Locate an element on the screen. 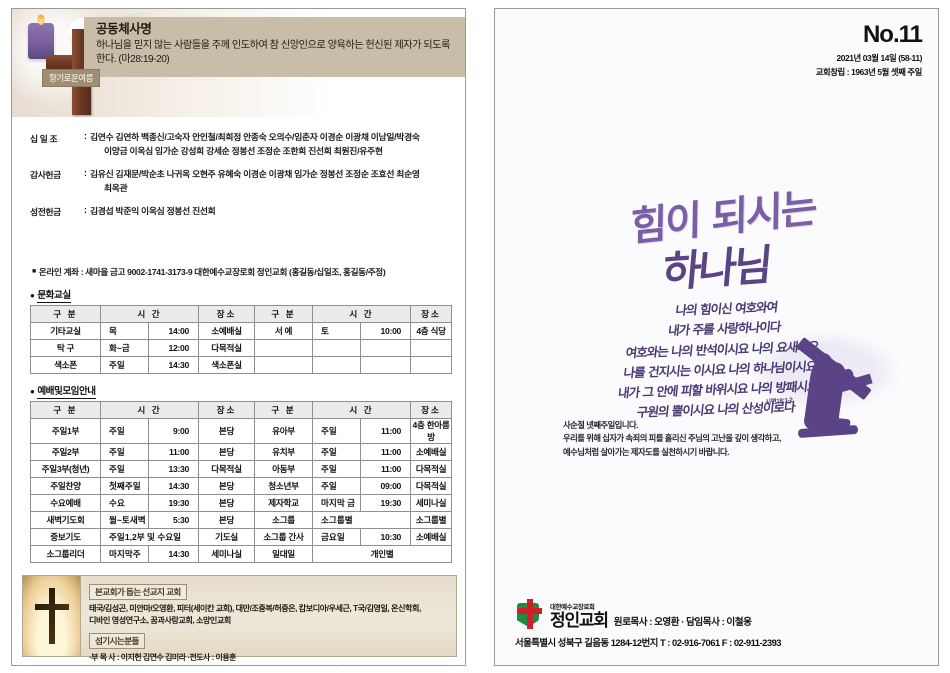 This screenshot has height=673, width=950. offering-label: 십 일 조 is located at coordinates (44, 138).